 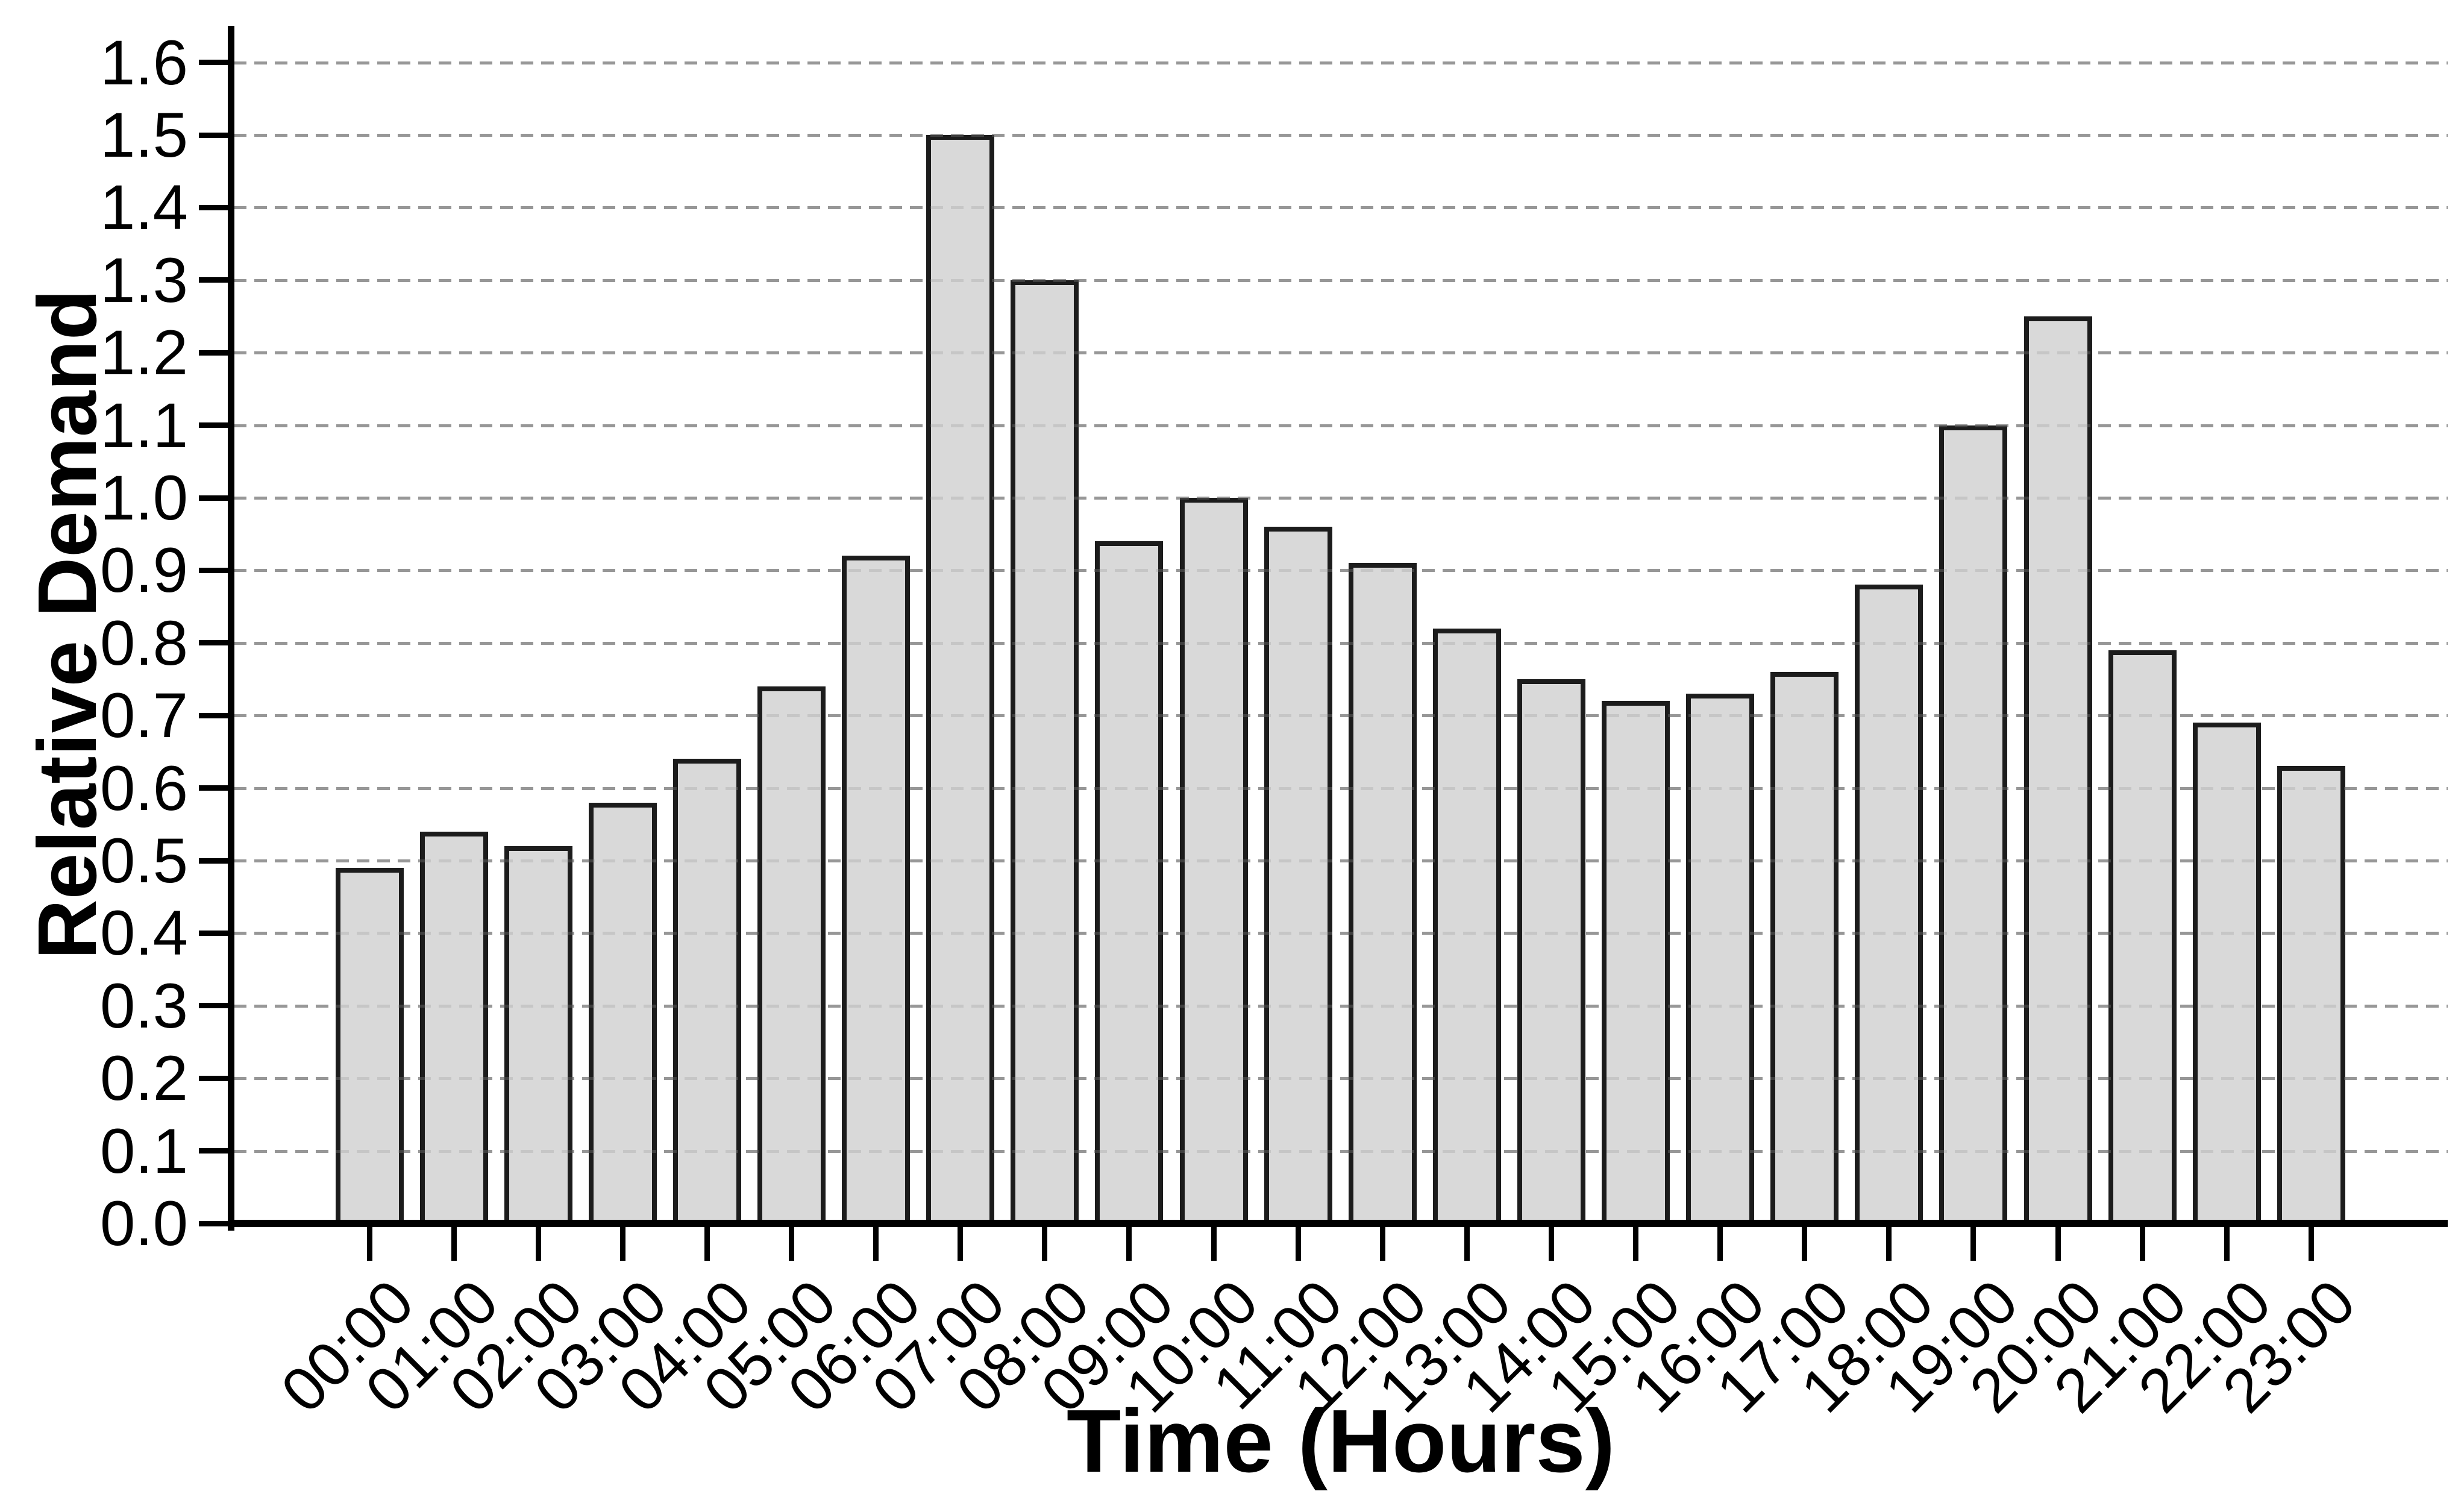 I want to click on y-tick-1.5, so click(x=216, y=135).